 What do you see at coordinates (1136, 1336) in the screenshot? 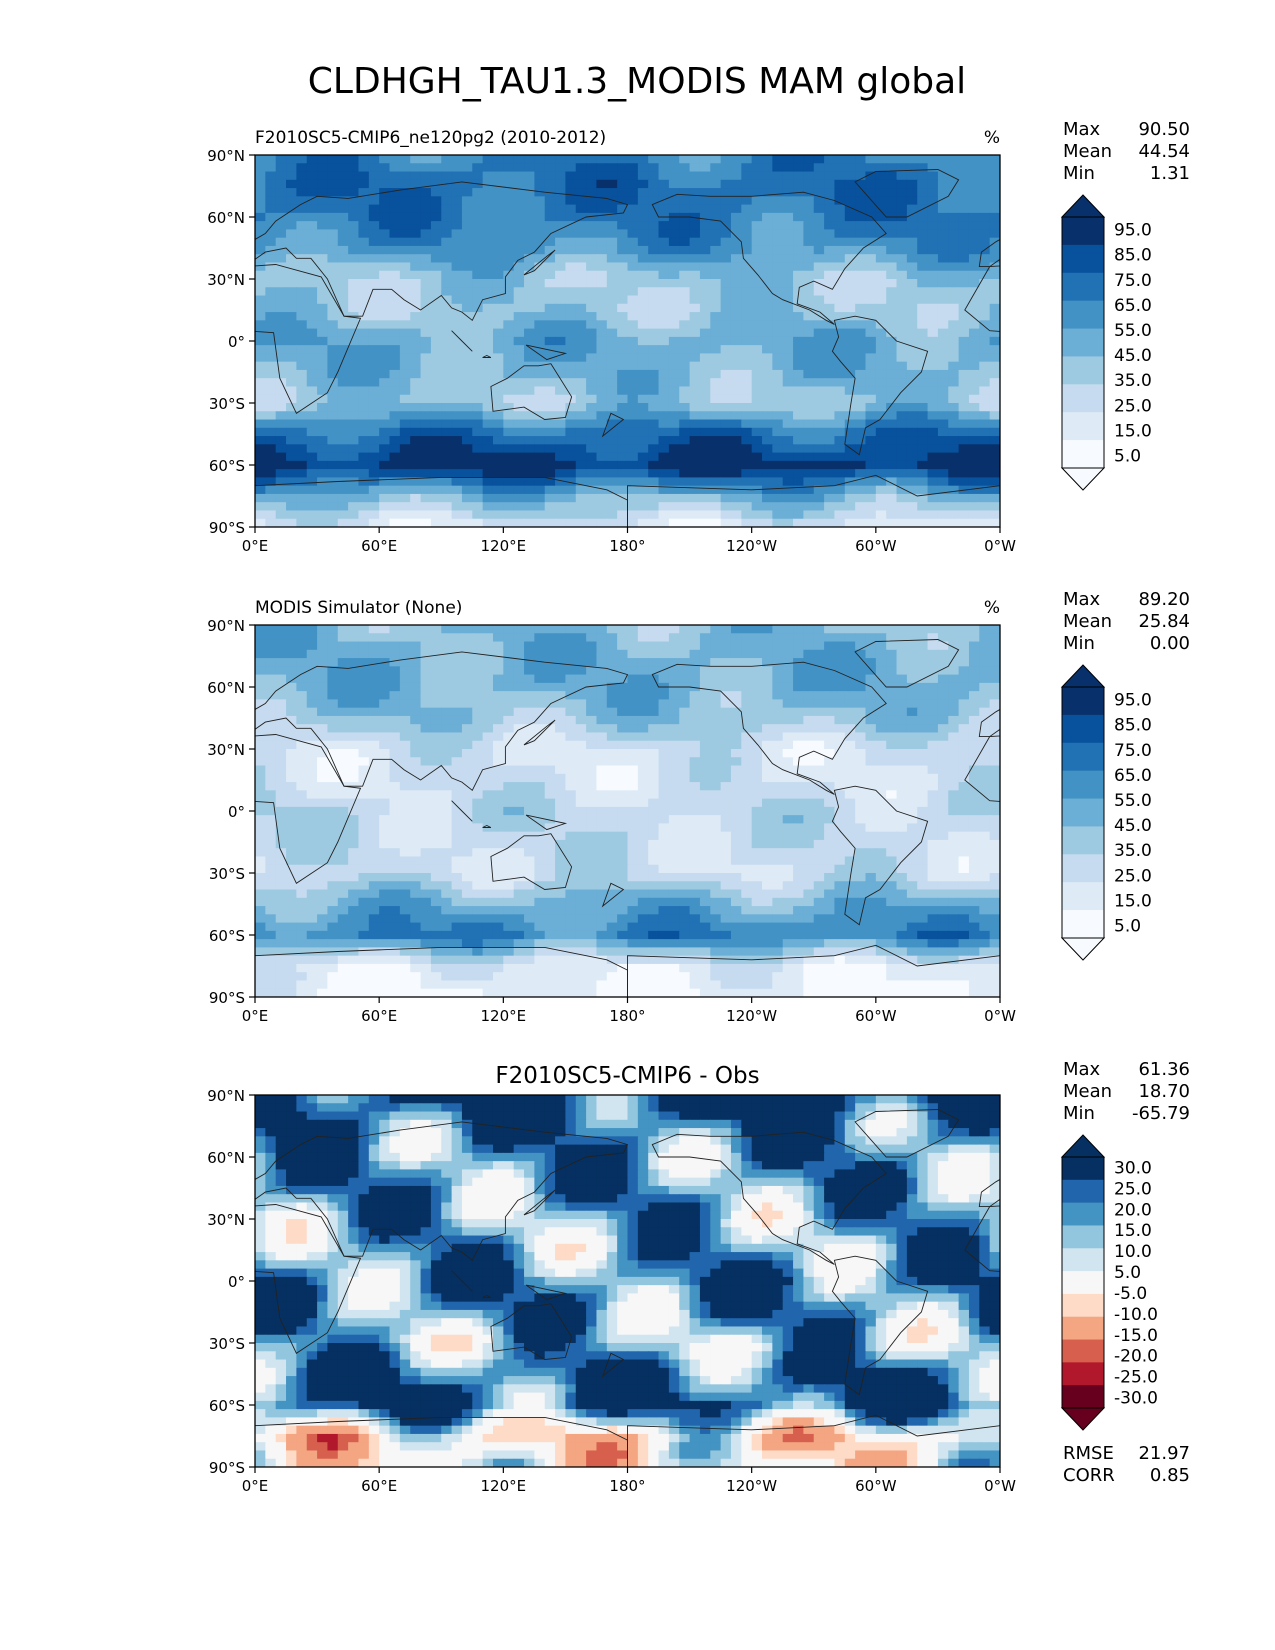
I see `colorbar-tick-label: -15.0` at bounding box center [1136, 1336].